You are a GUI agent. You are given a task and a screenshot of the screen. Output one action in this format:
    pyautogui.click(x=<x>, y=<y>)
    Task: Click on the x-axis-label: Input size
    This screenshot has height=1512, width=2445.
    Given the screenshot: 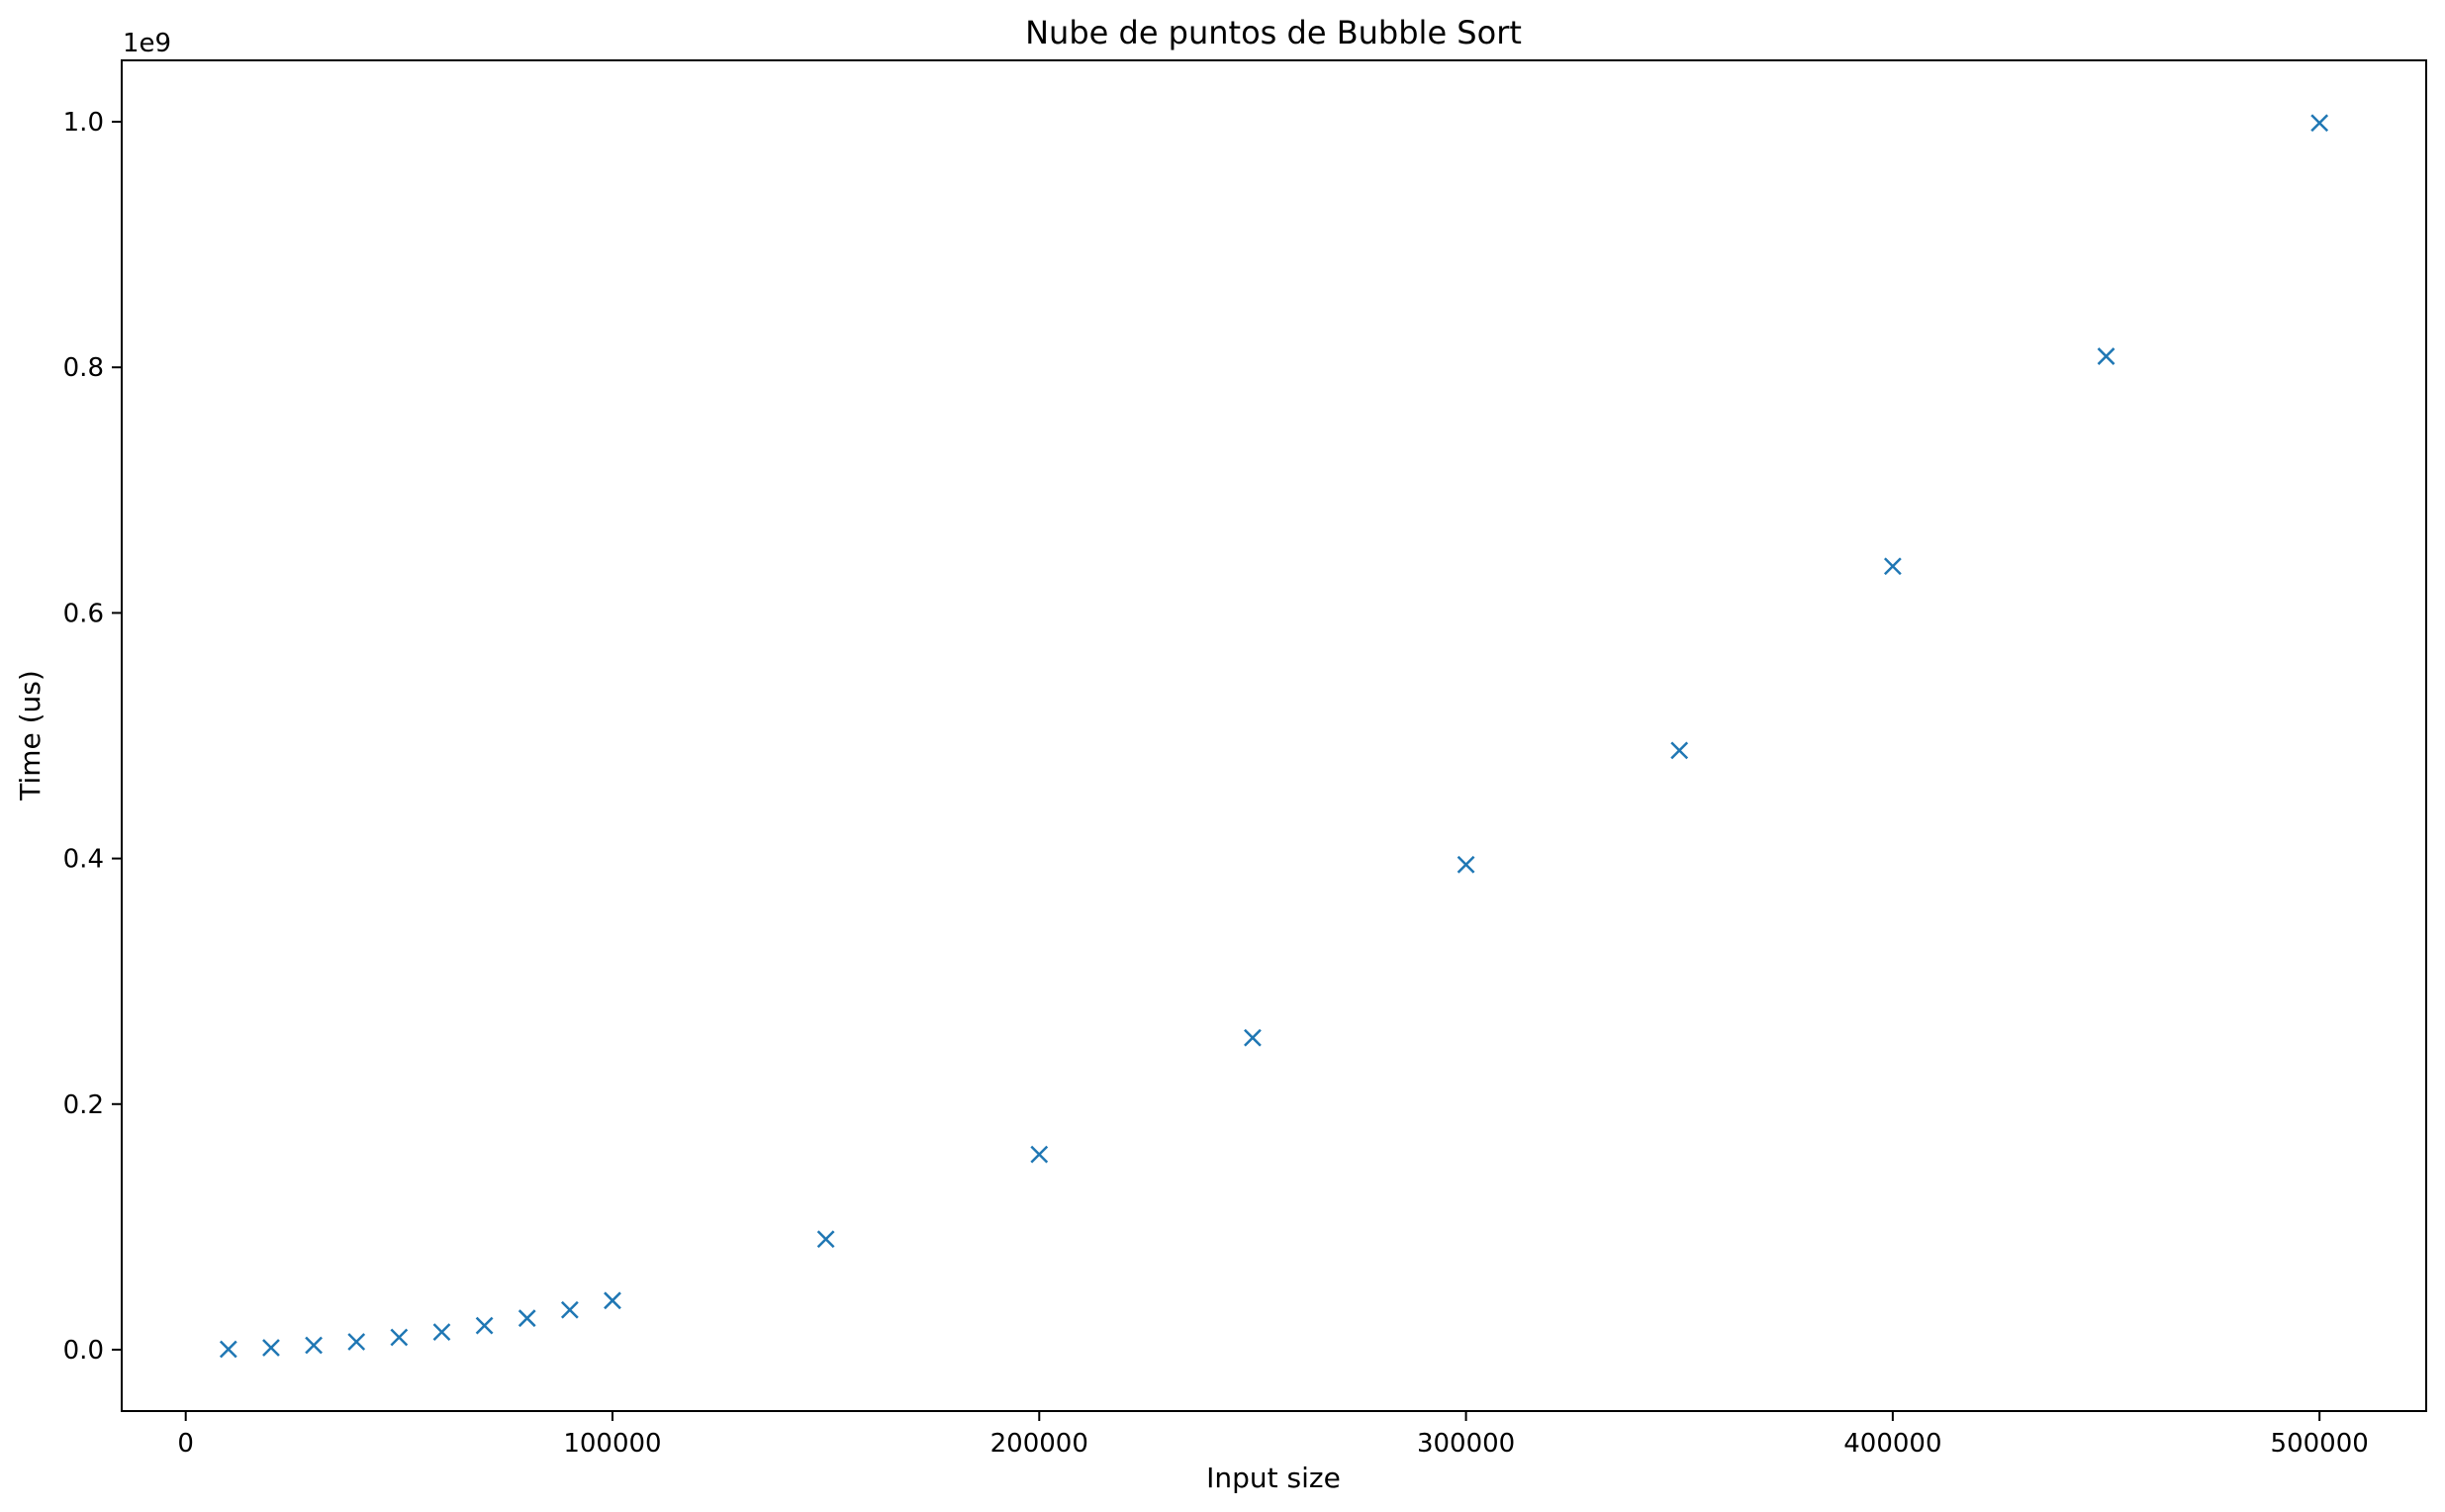 What is the action you would take?
    pyautogui.click(x=1273, y=1478)
    